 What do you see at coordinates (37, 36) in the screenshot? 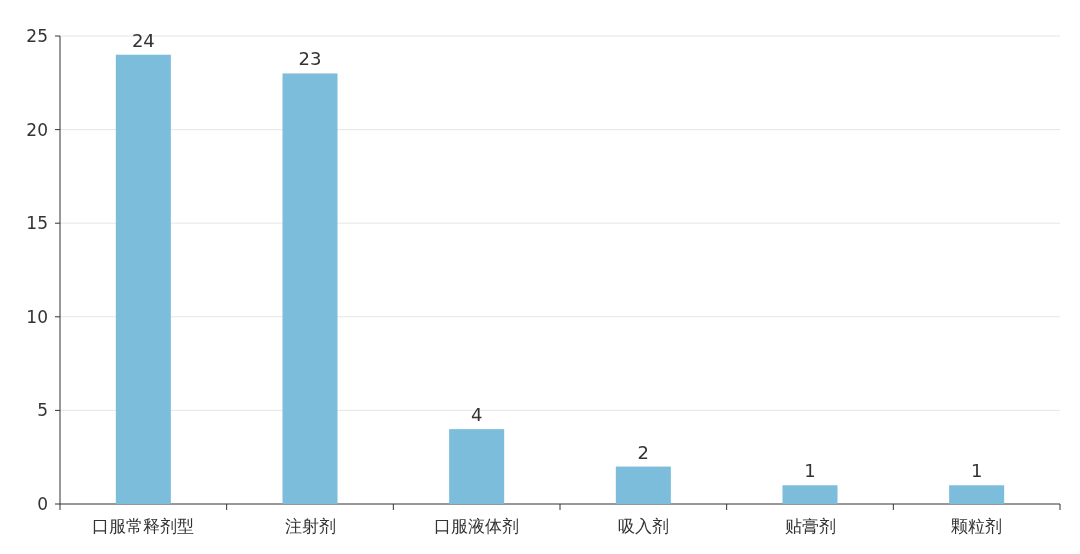
I see `y-tick-label: 25` at bounding box center [37, 36].